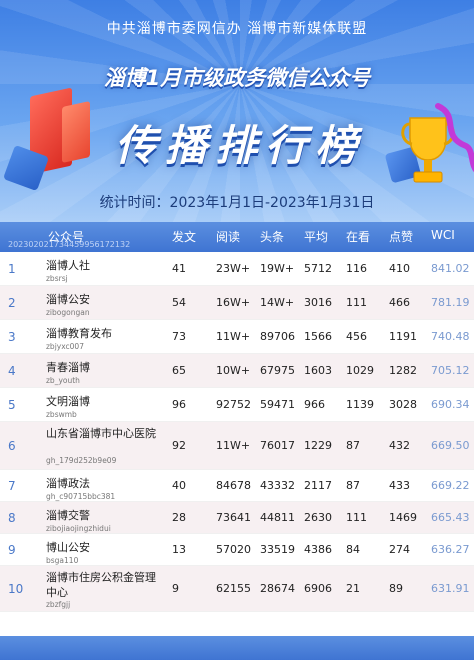  Describe the element at coordinates (403, 517) in the screenshot. I see `likes-cell: 1469` at that location.